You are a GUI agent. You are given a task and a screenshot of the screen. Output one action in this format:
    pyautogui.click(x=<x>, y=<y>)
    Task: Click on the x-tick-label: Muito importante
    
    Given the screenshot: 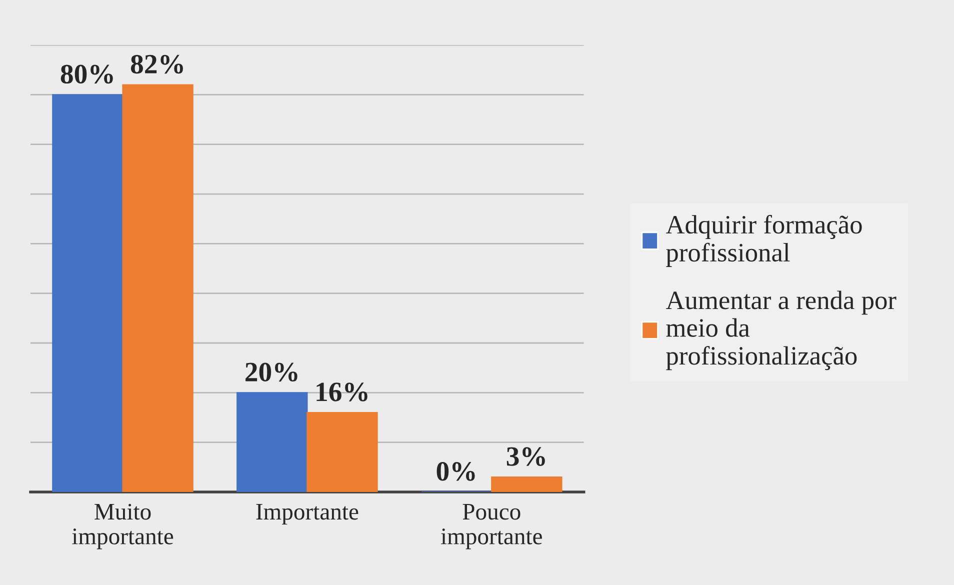 What is the action you would take?
    pyautogui.click(x=123, y=527)
    